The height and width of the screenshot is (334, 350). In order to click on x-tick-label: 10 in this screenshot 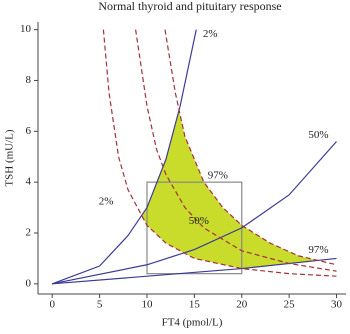, I will do `click(147, 305)`.